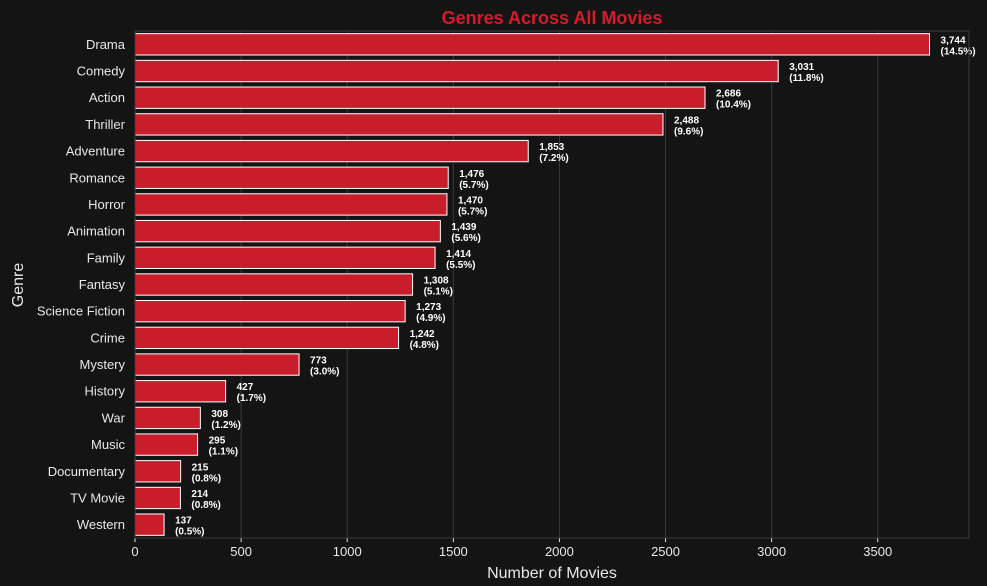 The image size is (987, 586). Describe the element at coordinates (458, 254) in the screenshot. I see `data-label-value: 1,414` at that location.